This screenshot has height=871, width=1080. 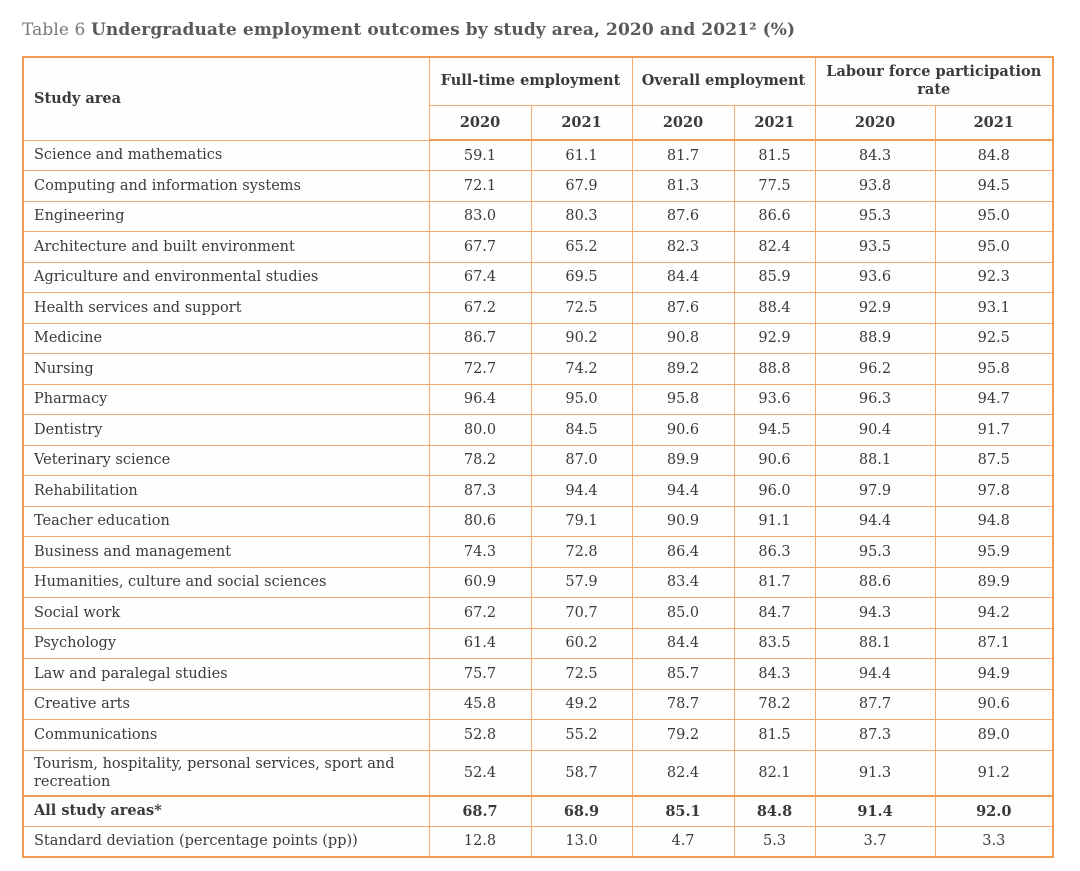 I want to click on study-area-cell: Law and paralegal studies, so click(x=226, y=674).